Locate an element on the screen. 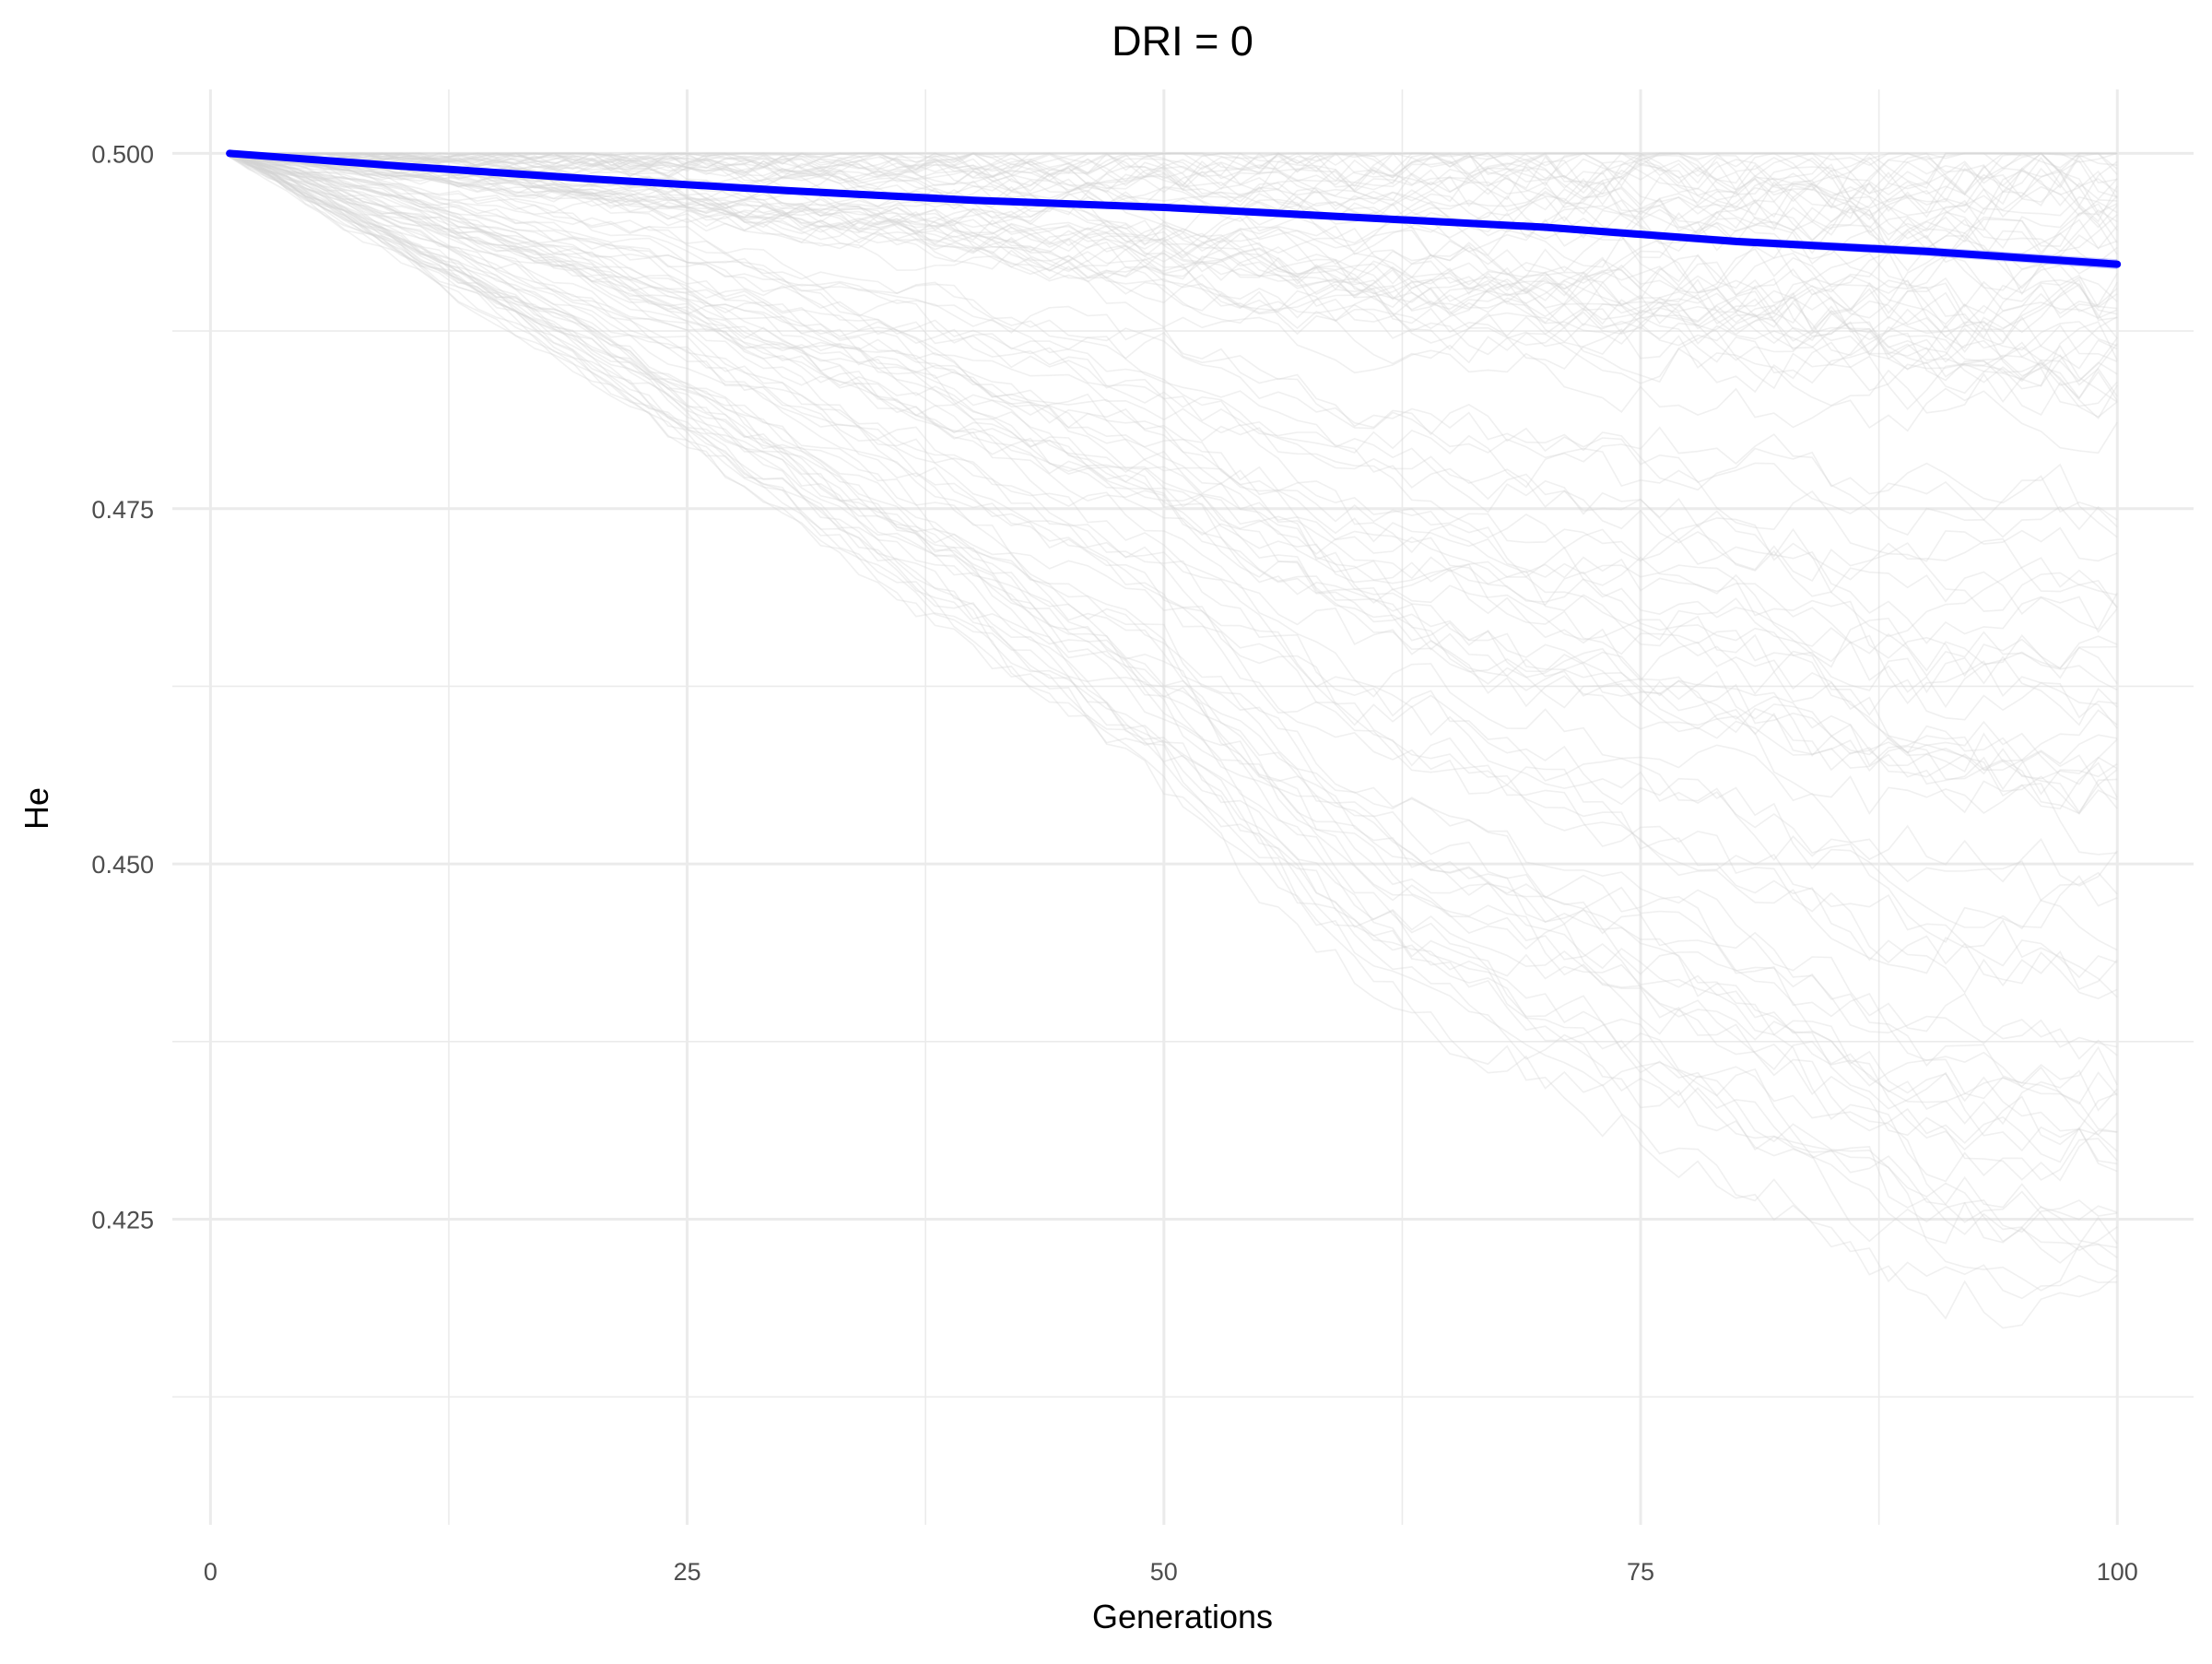  x-tick-label: 75 is located at coordinates (1640, 1572).